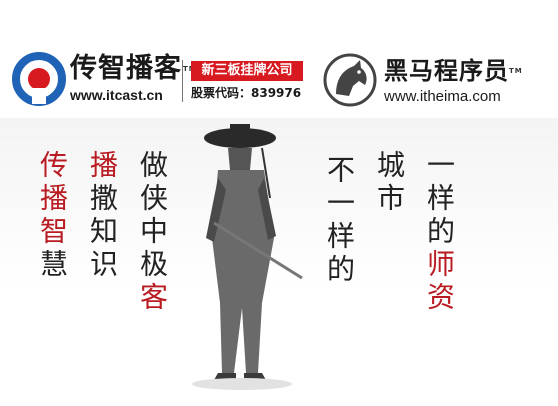 This screenshot has height=406, width=558. I want to click on itcast-url: www.itcast.cn, so click(116, 95).